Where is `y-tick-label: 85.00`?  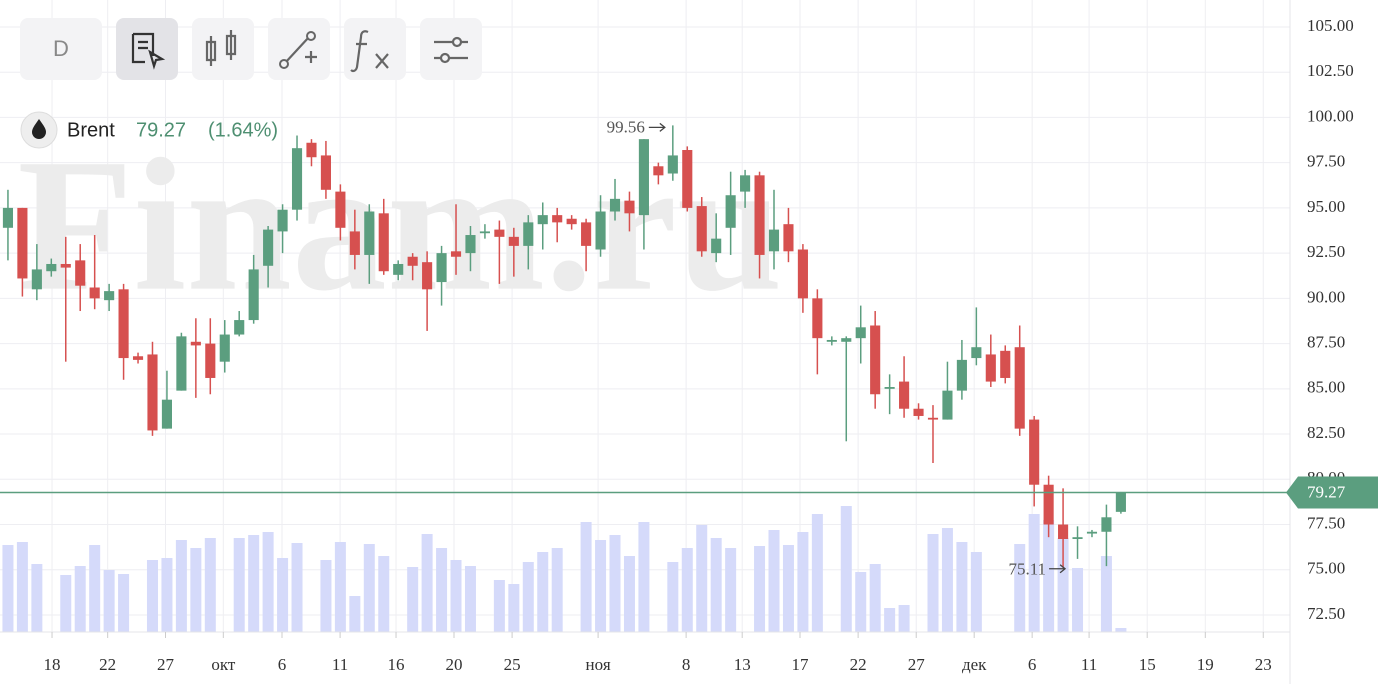
y-tick-label: 85.00 is located at coordinates (1326, 387).